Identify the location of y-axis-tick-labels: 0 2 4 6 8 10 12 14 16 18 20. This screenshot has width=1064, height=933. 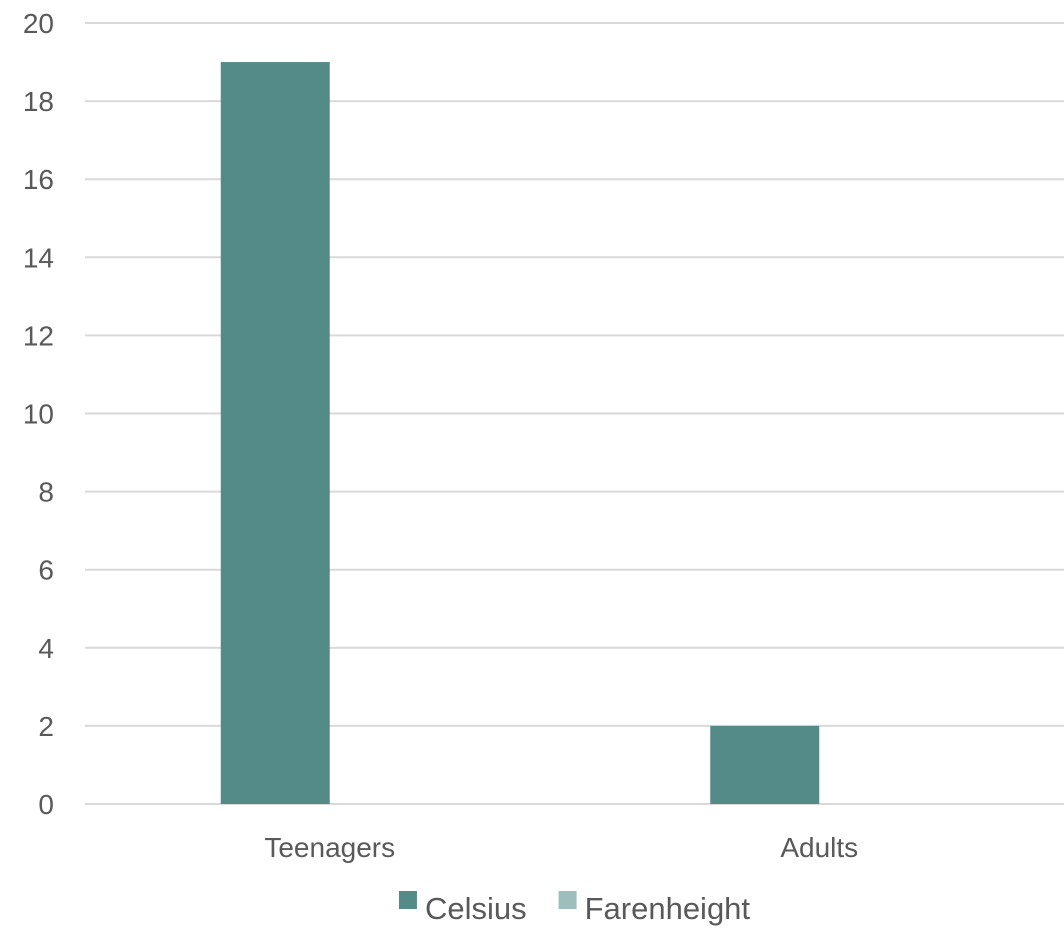
(38, 414).